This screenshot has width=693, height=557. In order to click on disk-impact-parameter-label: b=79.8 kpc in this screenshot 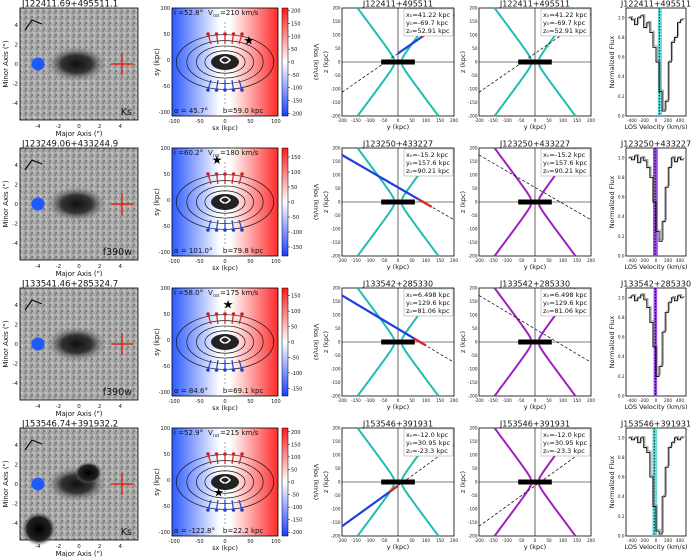, I will do `click(243, 251)`.